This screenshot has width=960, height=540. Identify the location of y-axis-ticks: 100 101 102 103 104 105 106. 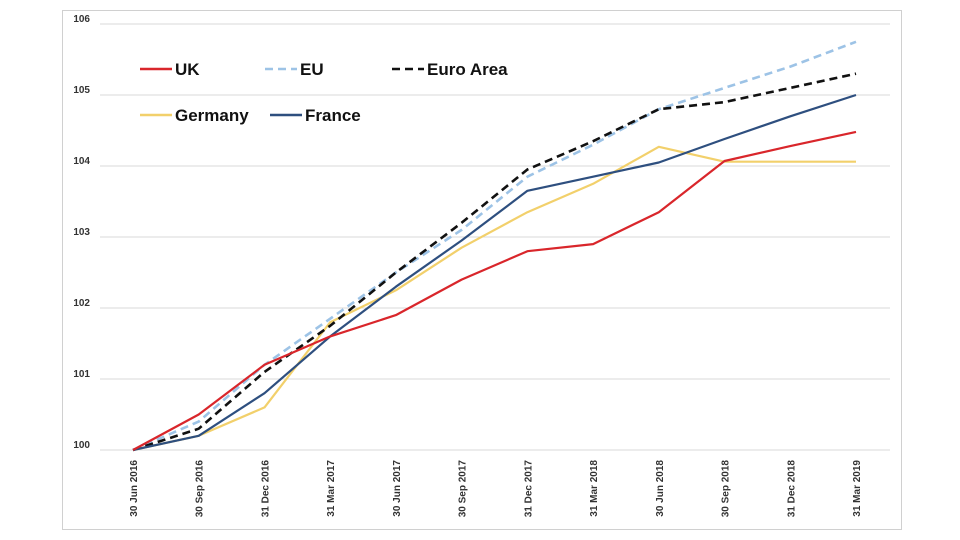
(81, 232).